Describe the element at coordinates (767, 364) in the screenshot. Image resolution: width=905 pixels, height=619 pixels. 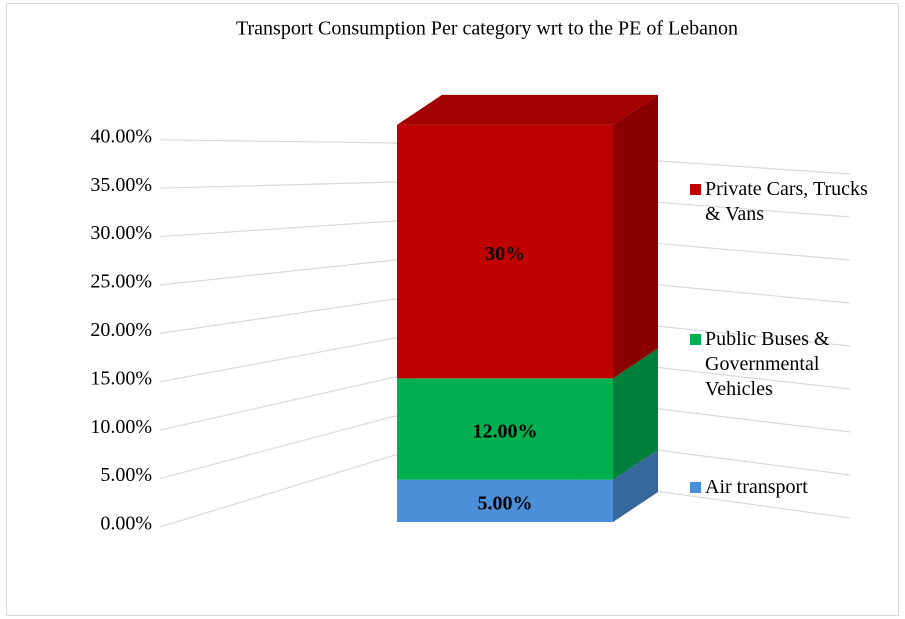
I see `legend-label: Public Buses & Governmental Vehicles` at that location.